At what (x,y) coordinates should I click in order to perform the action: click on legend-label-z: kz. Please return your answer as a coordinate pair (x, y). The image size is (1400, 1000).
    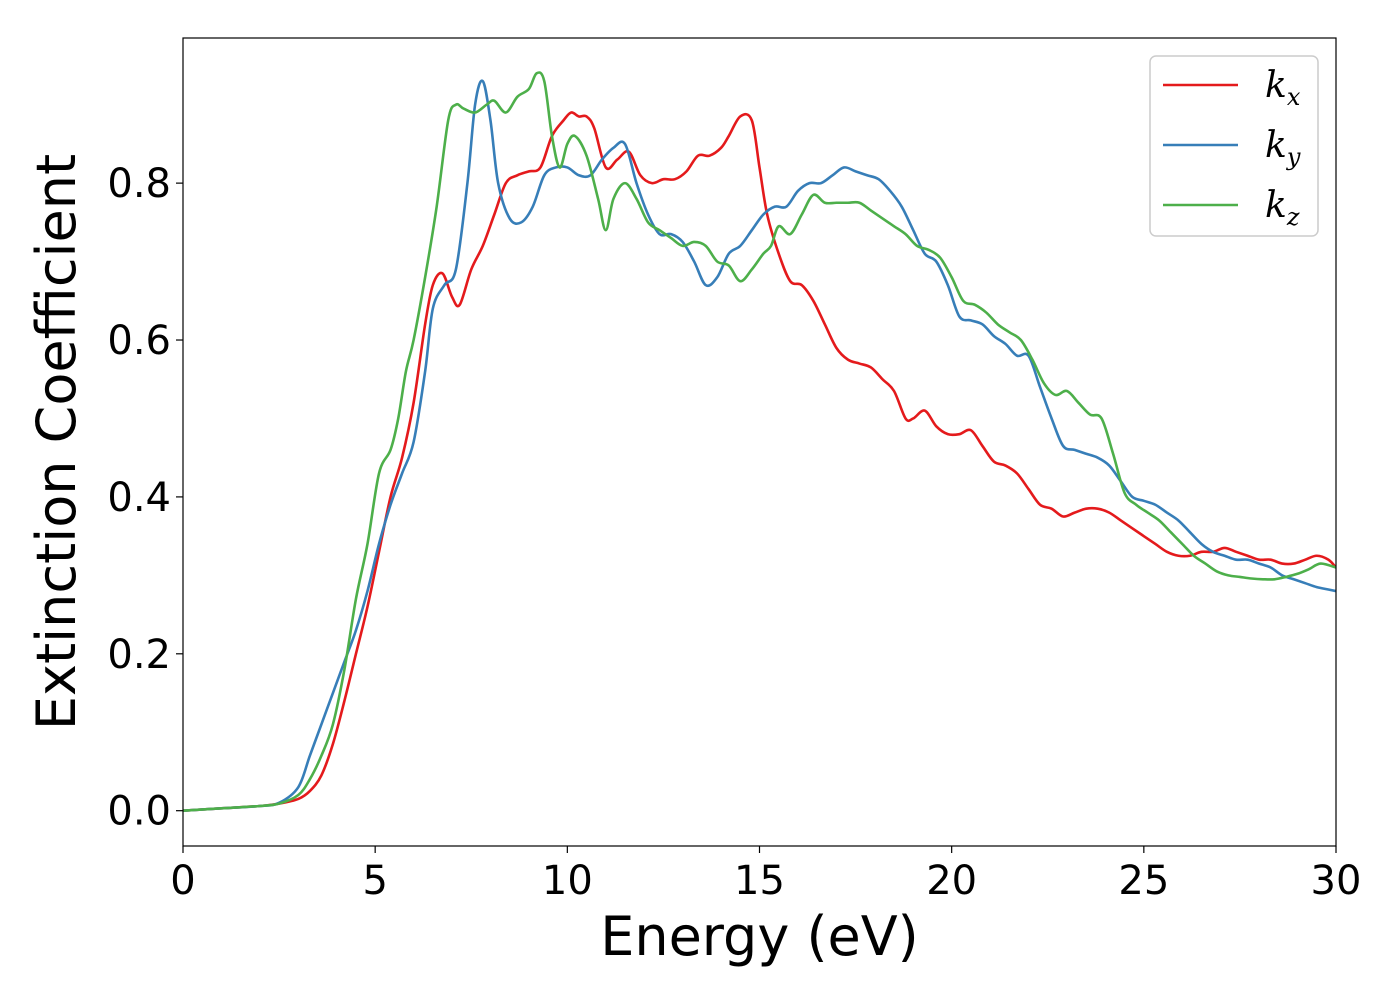
    Looking at the image, I should click on (1282, 208).